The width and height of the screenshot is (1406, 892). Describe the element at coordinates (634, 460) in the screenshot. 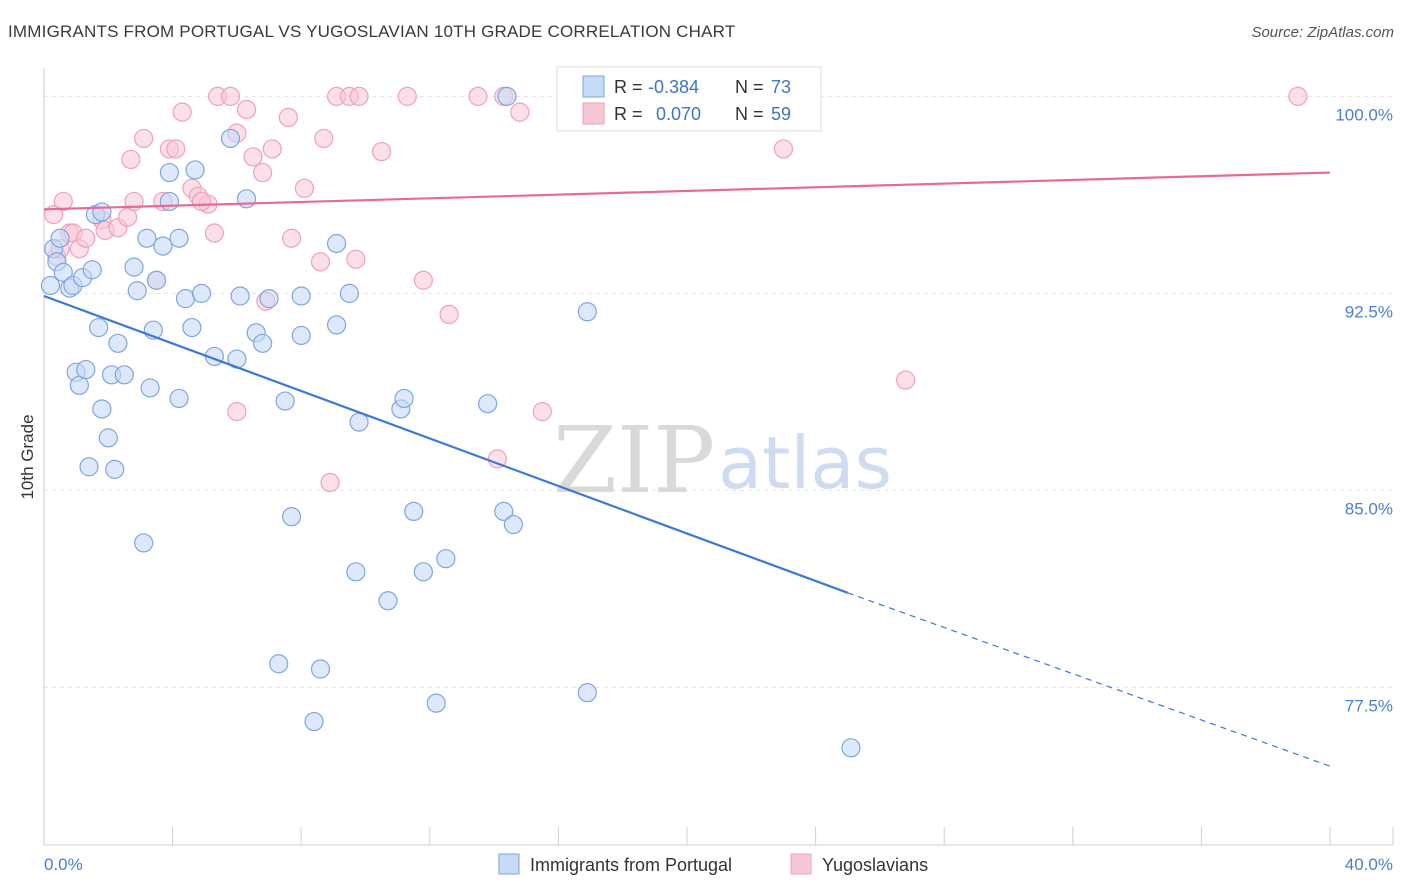

I see `watermark-zip: ZIP` at that location.